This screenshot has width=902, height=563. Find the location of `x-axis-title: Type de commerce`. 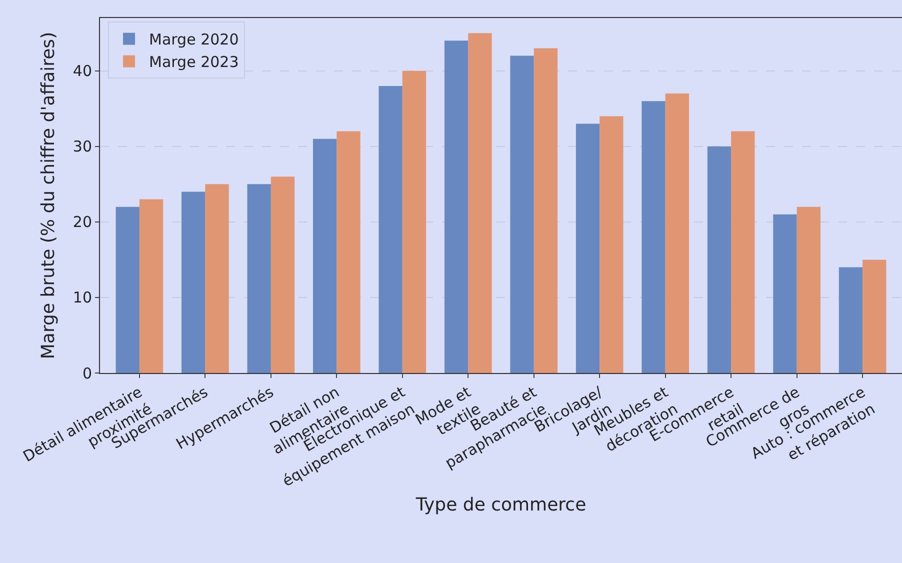

x-axis-title: Type de commerce is located at coordinates (500, 505).